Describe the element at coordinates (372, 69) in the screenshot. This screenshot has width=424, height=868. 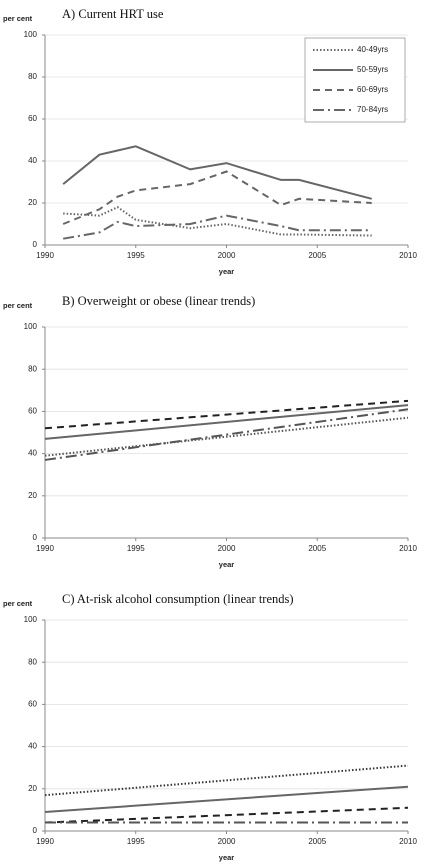
I see `legend-label: 50-59yrs` at that location.